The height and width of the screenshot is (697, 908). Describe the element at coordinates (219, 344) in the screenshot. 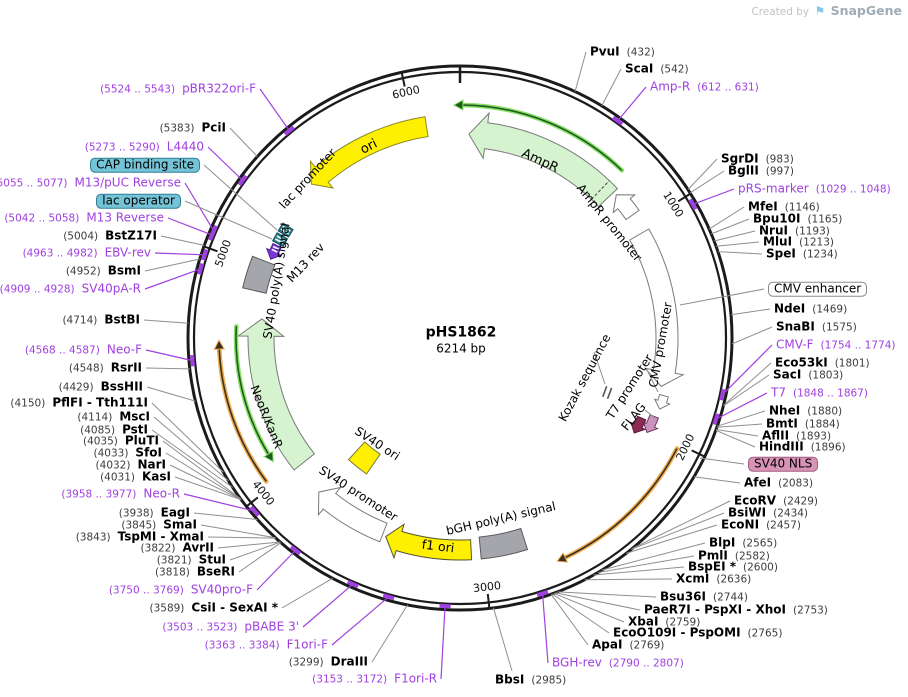

I see `feature-orf-arrow-left-head` at that location.